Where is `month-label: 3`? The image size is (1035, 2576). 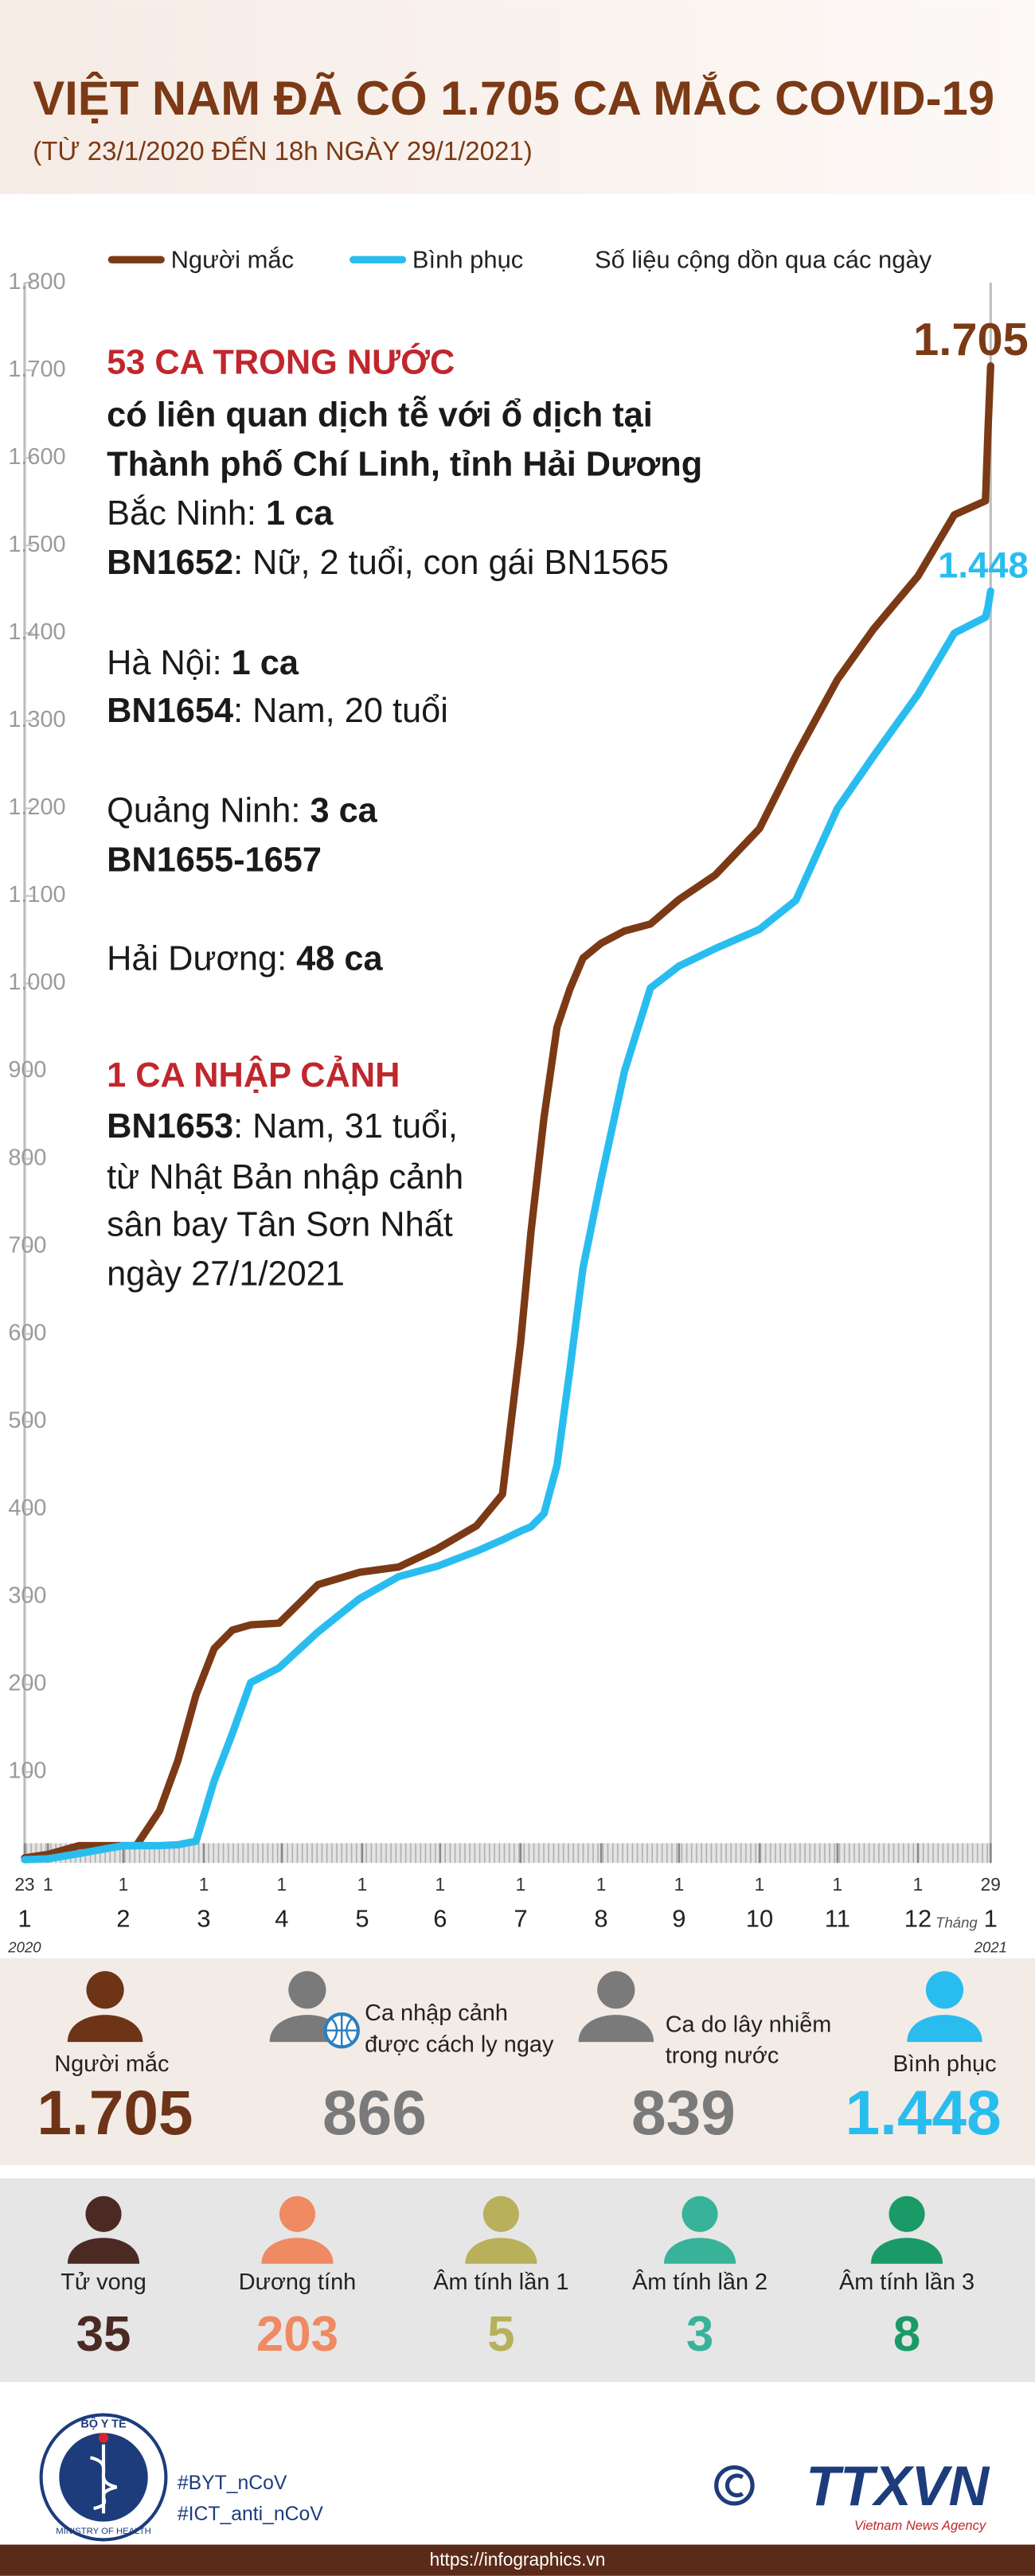 month-label: 3 is located at coordinates (203, 1919).